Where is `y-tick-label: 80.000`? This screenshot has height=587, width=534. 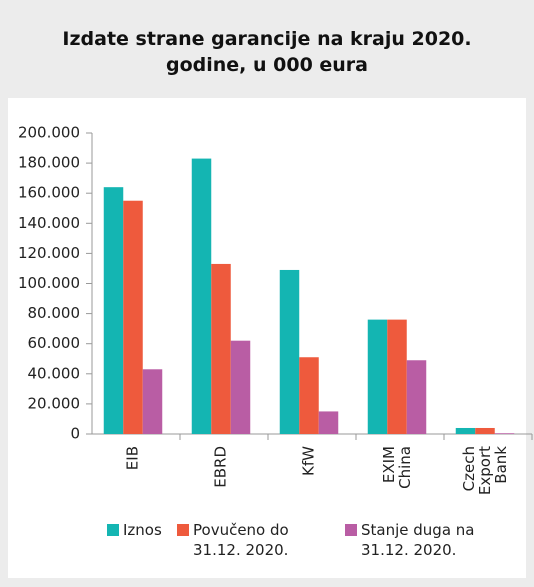 y-tick-label: 80.000 is located at coordinates (54, 313).